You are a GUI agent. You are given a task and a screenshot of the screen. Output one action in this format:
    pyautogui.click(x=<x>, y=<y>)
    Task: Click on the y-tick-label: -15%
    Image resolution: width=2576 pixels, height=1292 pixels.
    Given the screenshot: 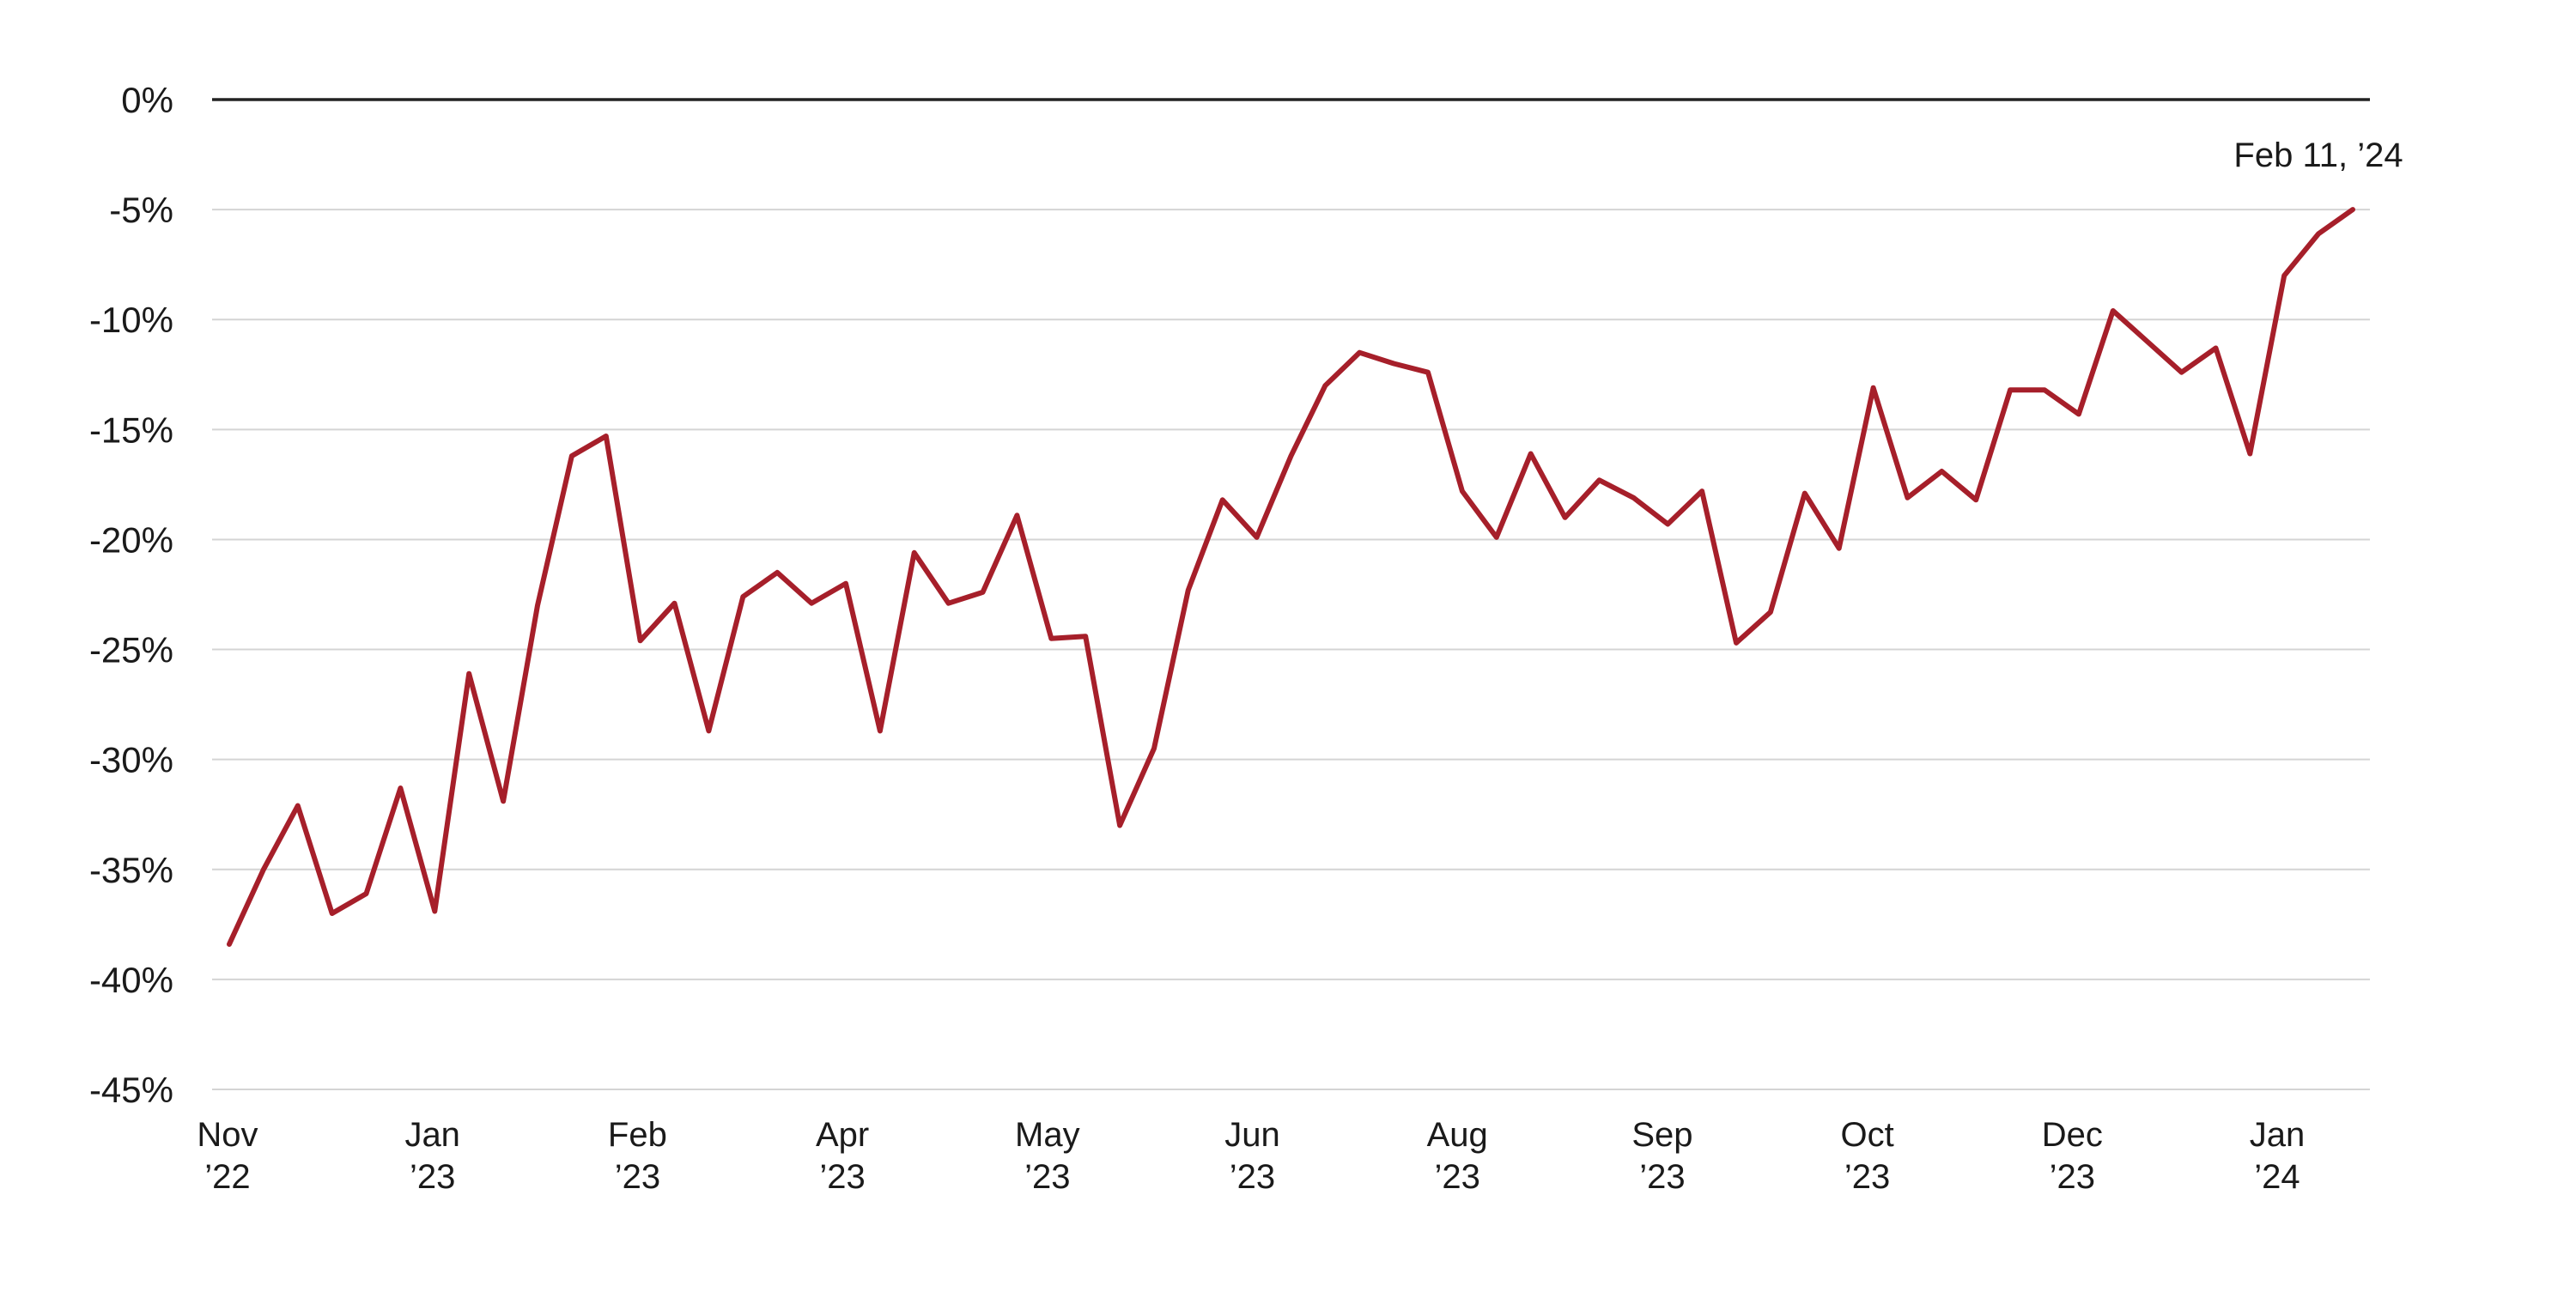 What is the action you would take?
    pyautogui.click(x=131, y=429)
    